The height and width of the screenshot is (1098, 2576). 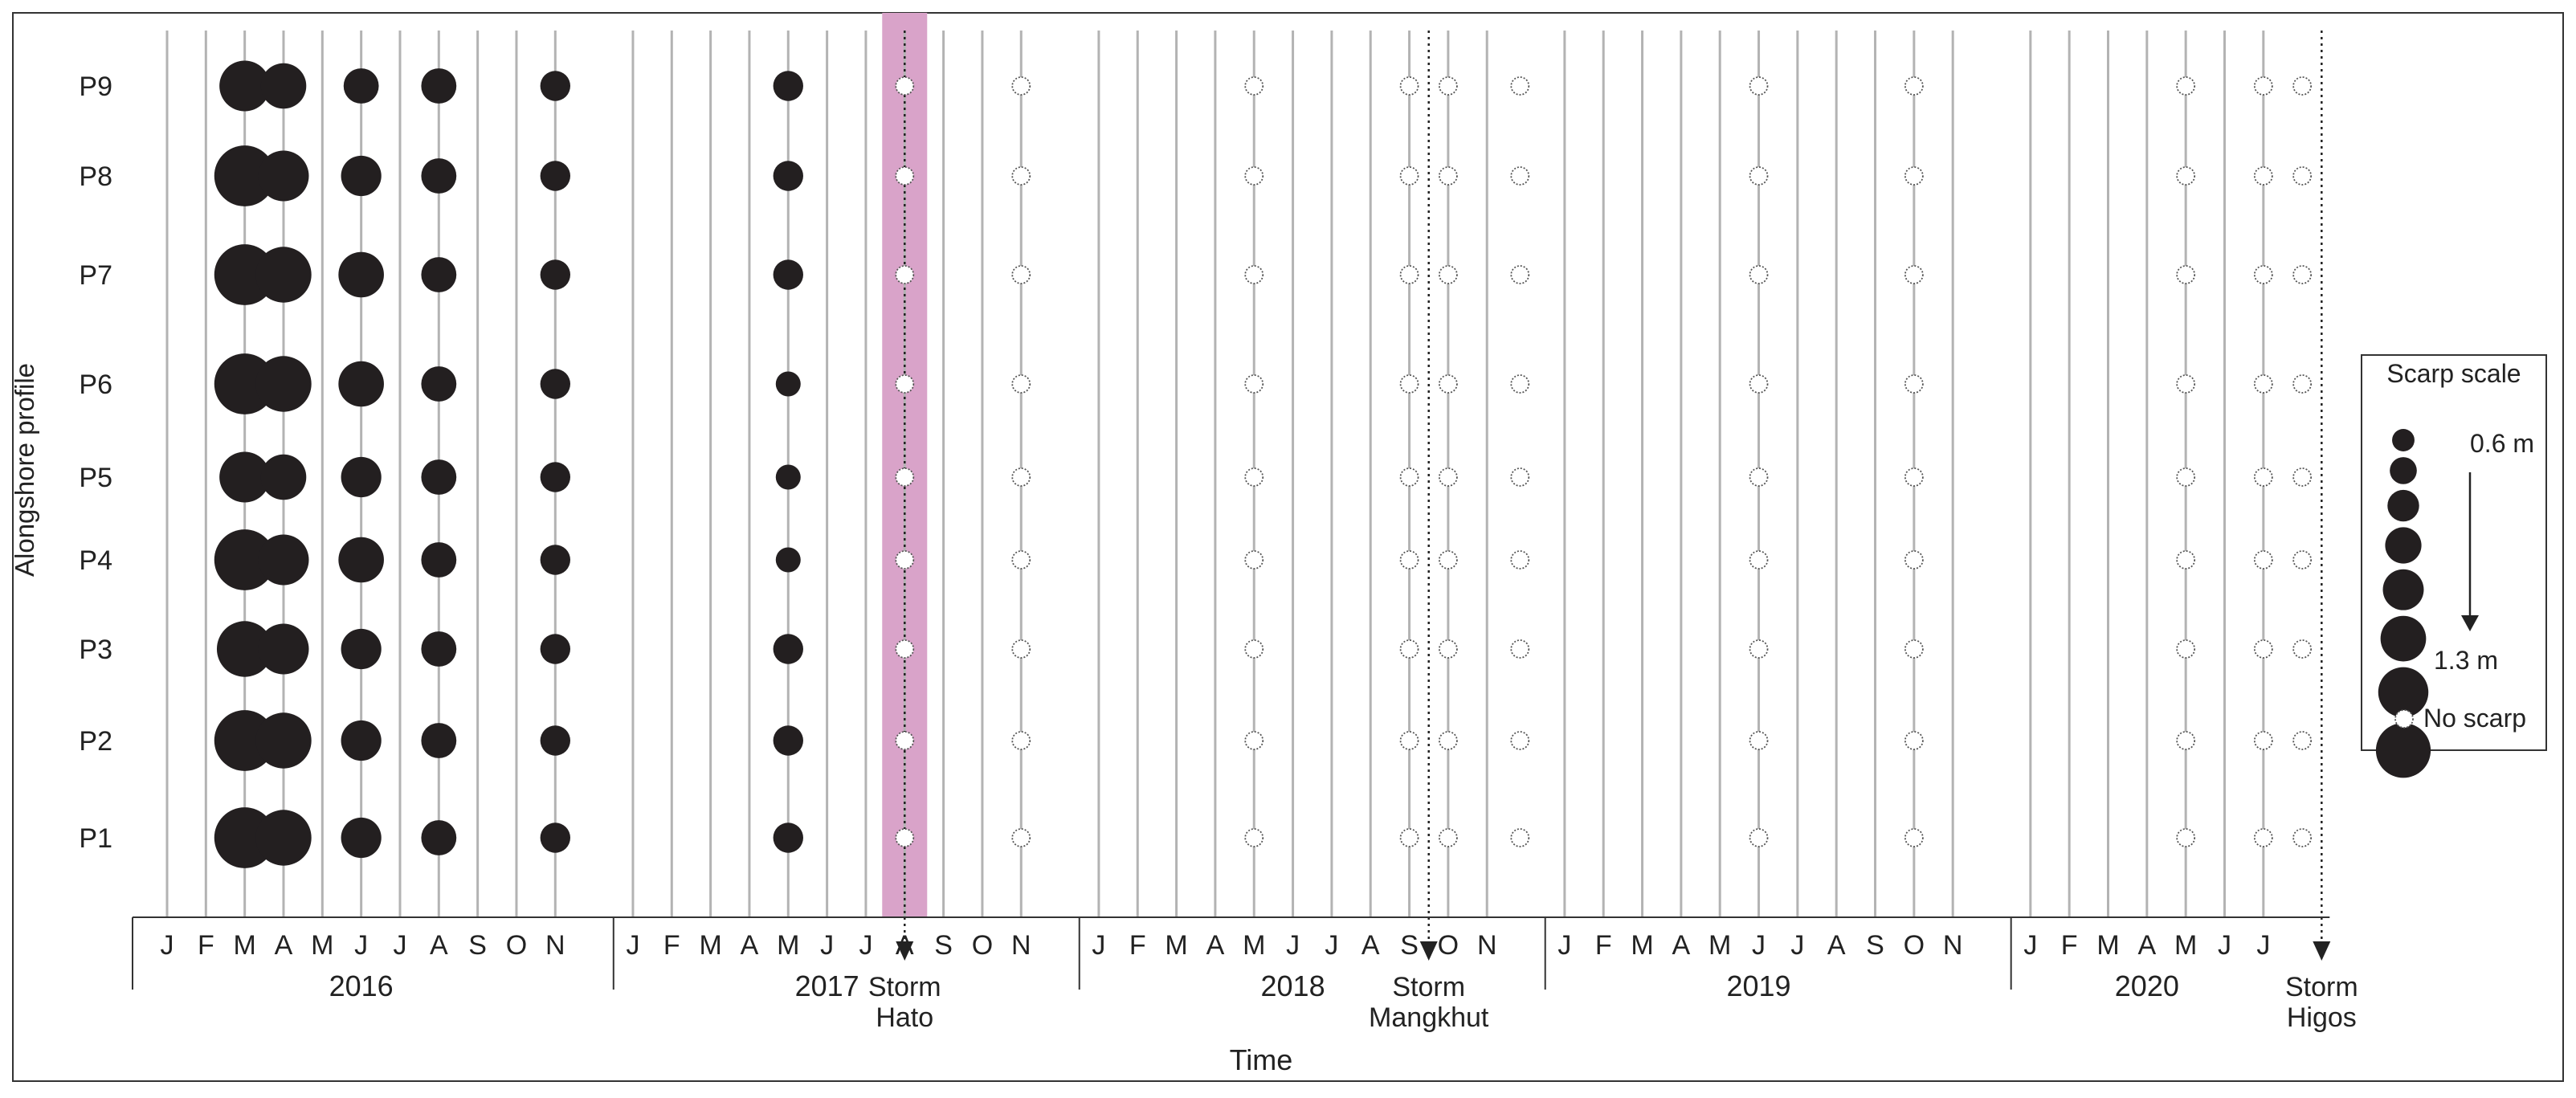 What do you see at coordinates (1409, 945) in the screenshot?
I see `month-tick-label: S` at bounding box center [1409, 945].